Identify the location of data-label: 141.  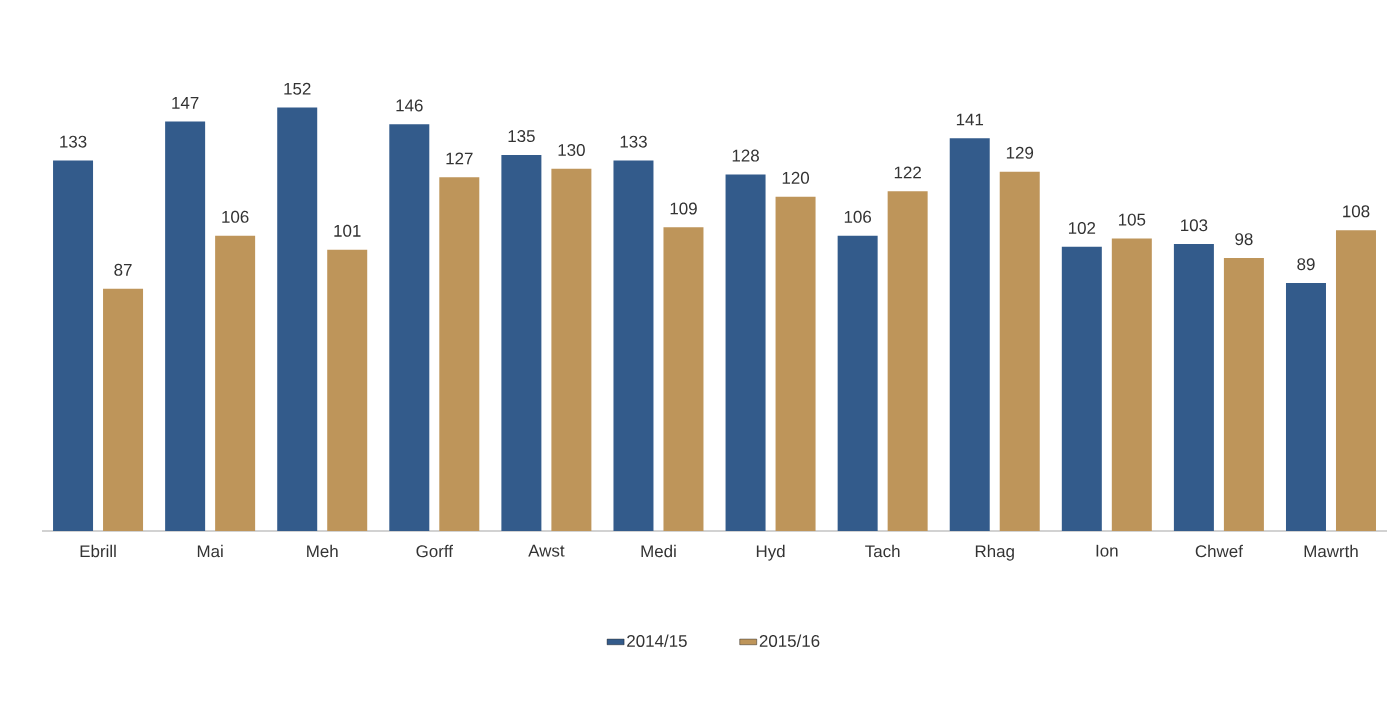
(970, 119).